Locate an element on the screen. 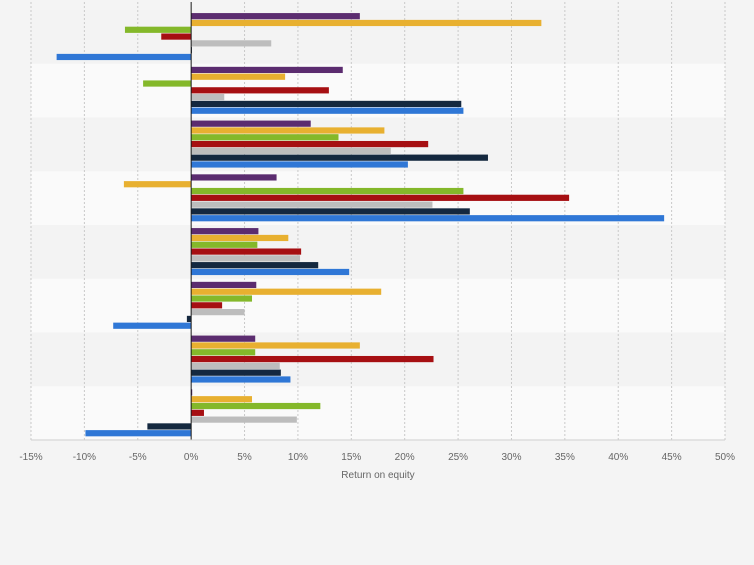 This screenshot has height=565, width=754. x-tick-label: 10% is located at coordinates (298, 457).